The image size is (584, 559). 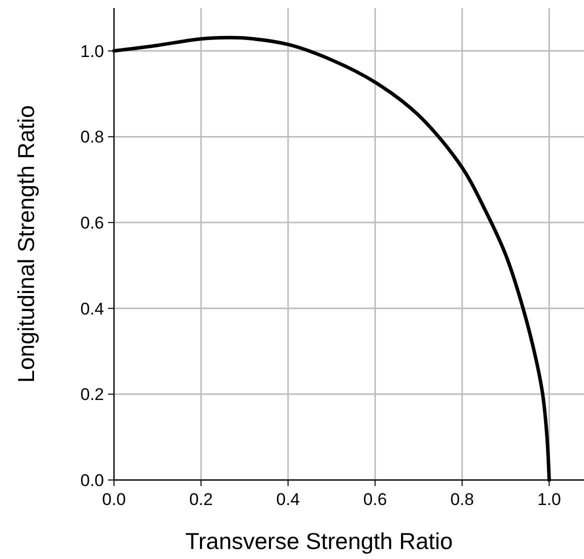 What do you see at coordinates (92, 137) in the screenshot?
I see `y-tick-label: 0.8` at bounding box center [92, 137].